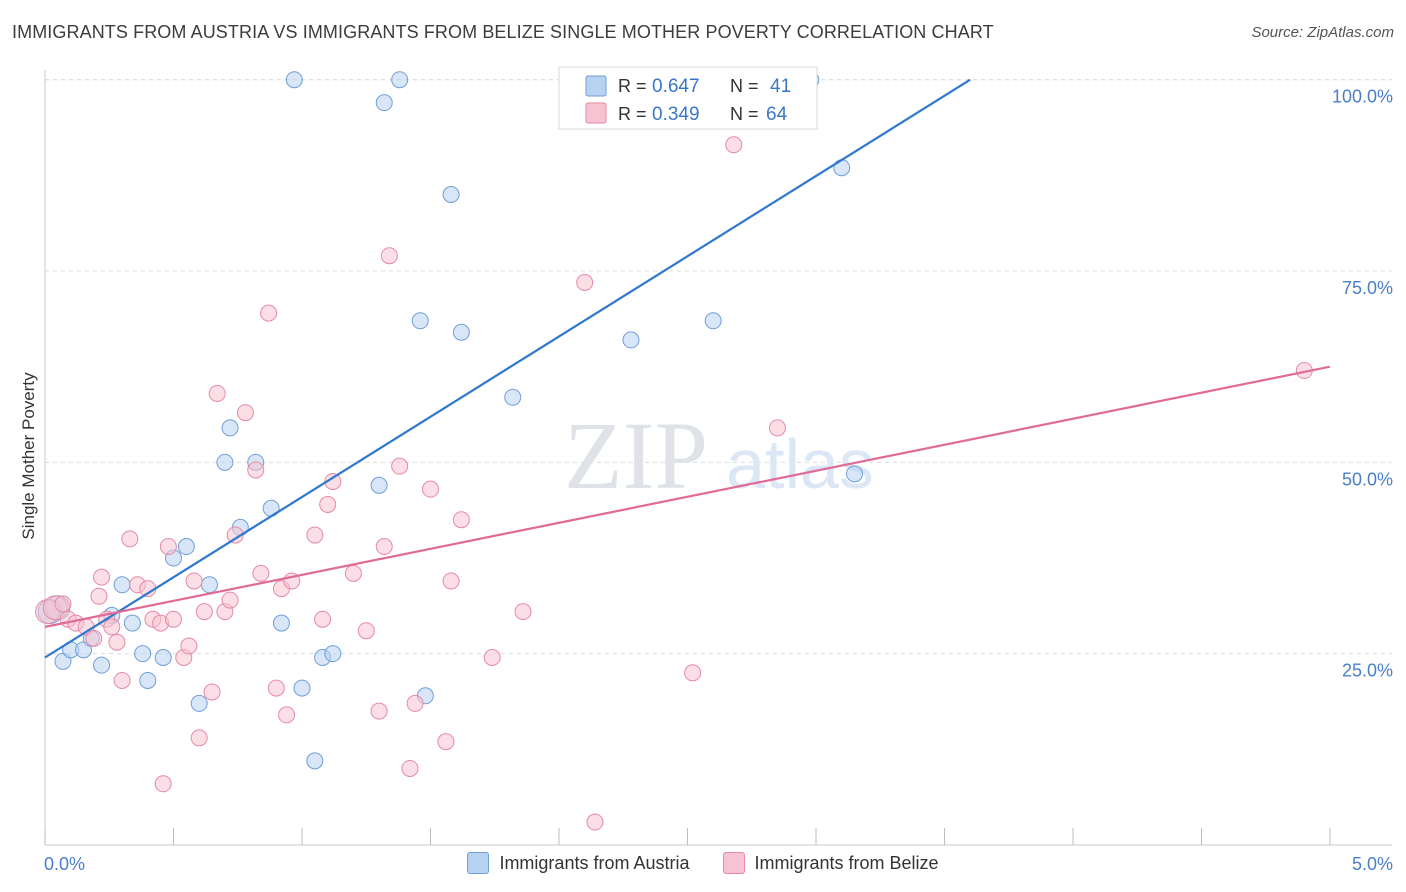  I want to click on chart-source: Source: ZipAtlas.com, so click(1322, 32).